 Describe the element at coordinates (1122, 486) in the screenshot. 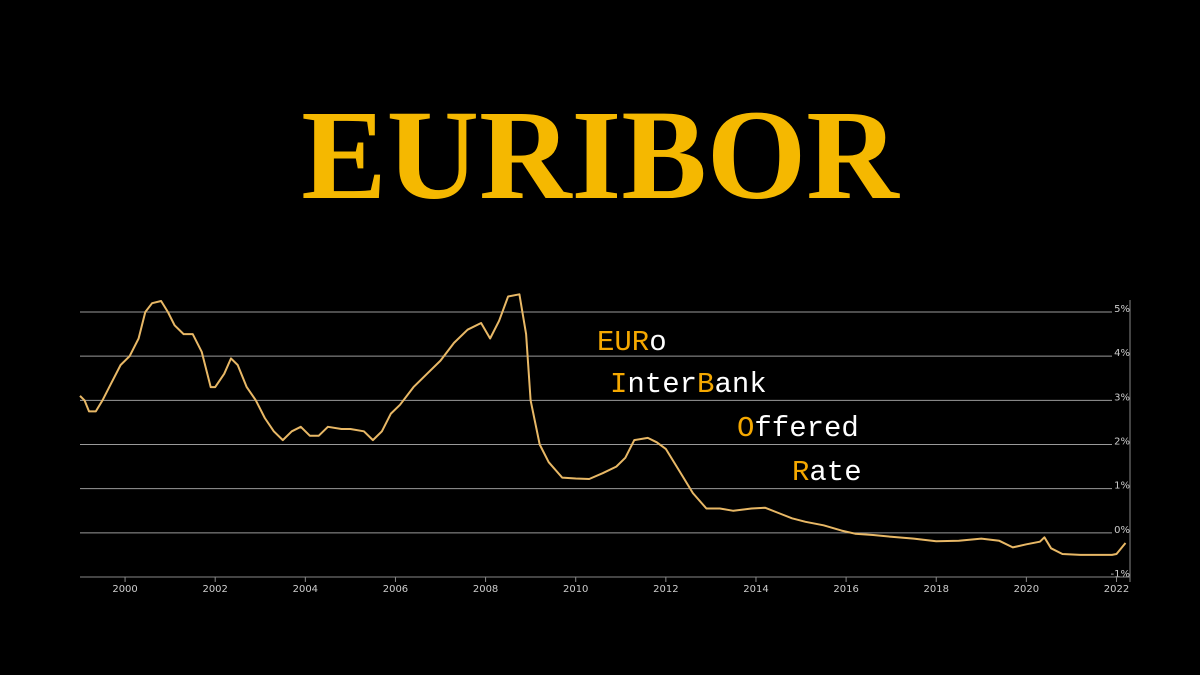

I see `y-tick-label: 1%` at that location.